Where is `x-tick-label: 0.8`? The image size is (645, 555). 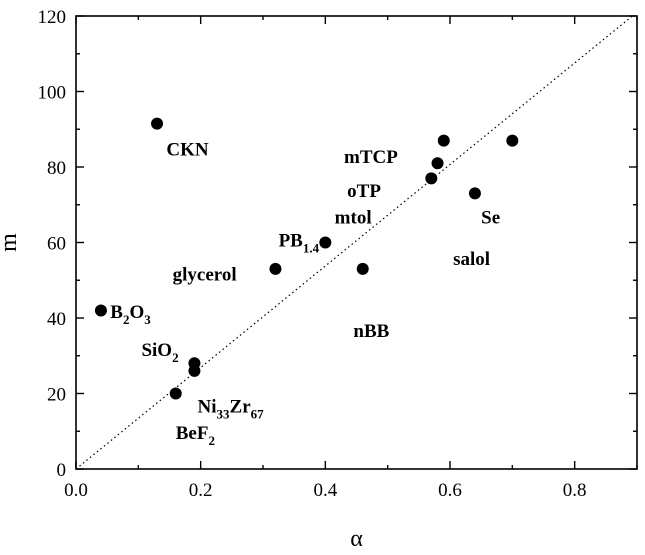
x-tick-label: 0.8 is located at coordinates (575, 490).